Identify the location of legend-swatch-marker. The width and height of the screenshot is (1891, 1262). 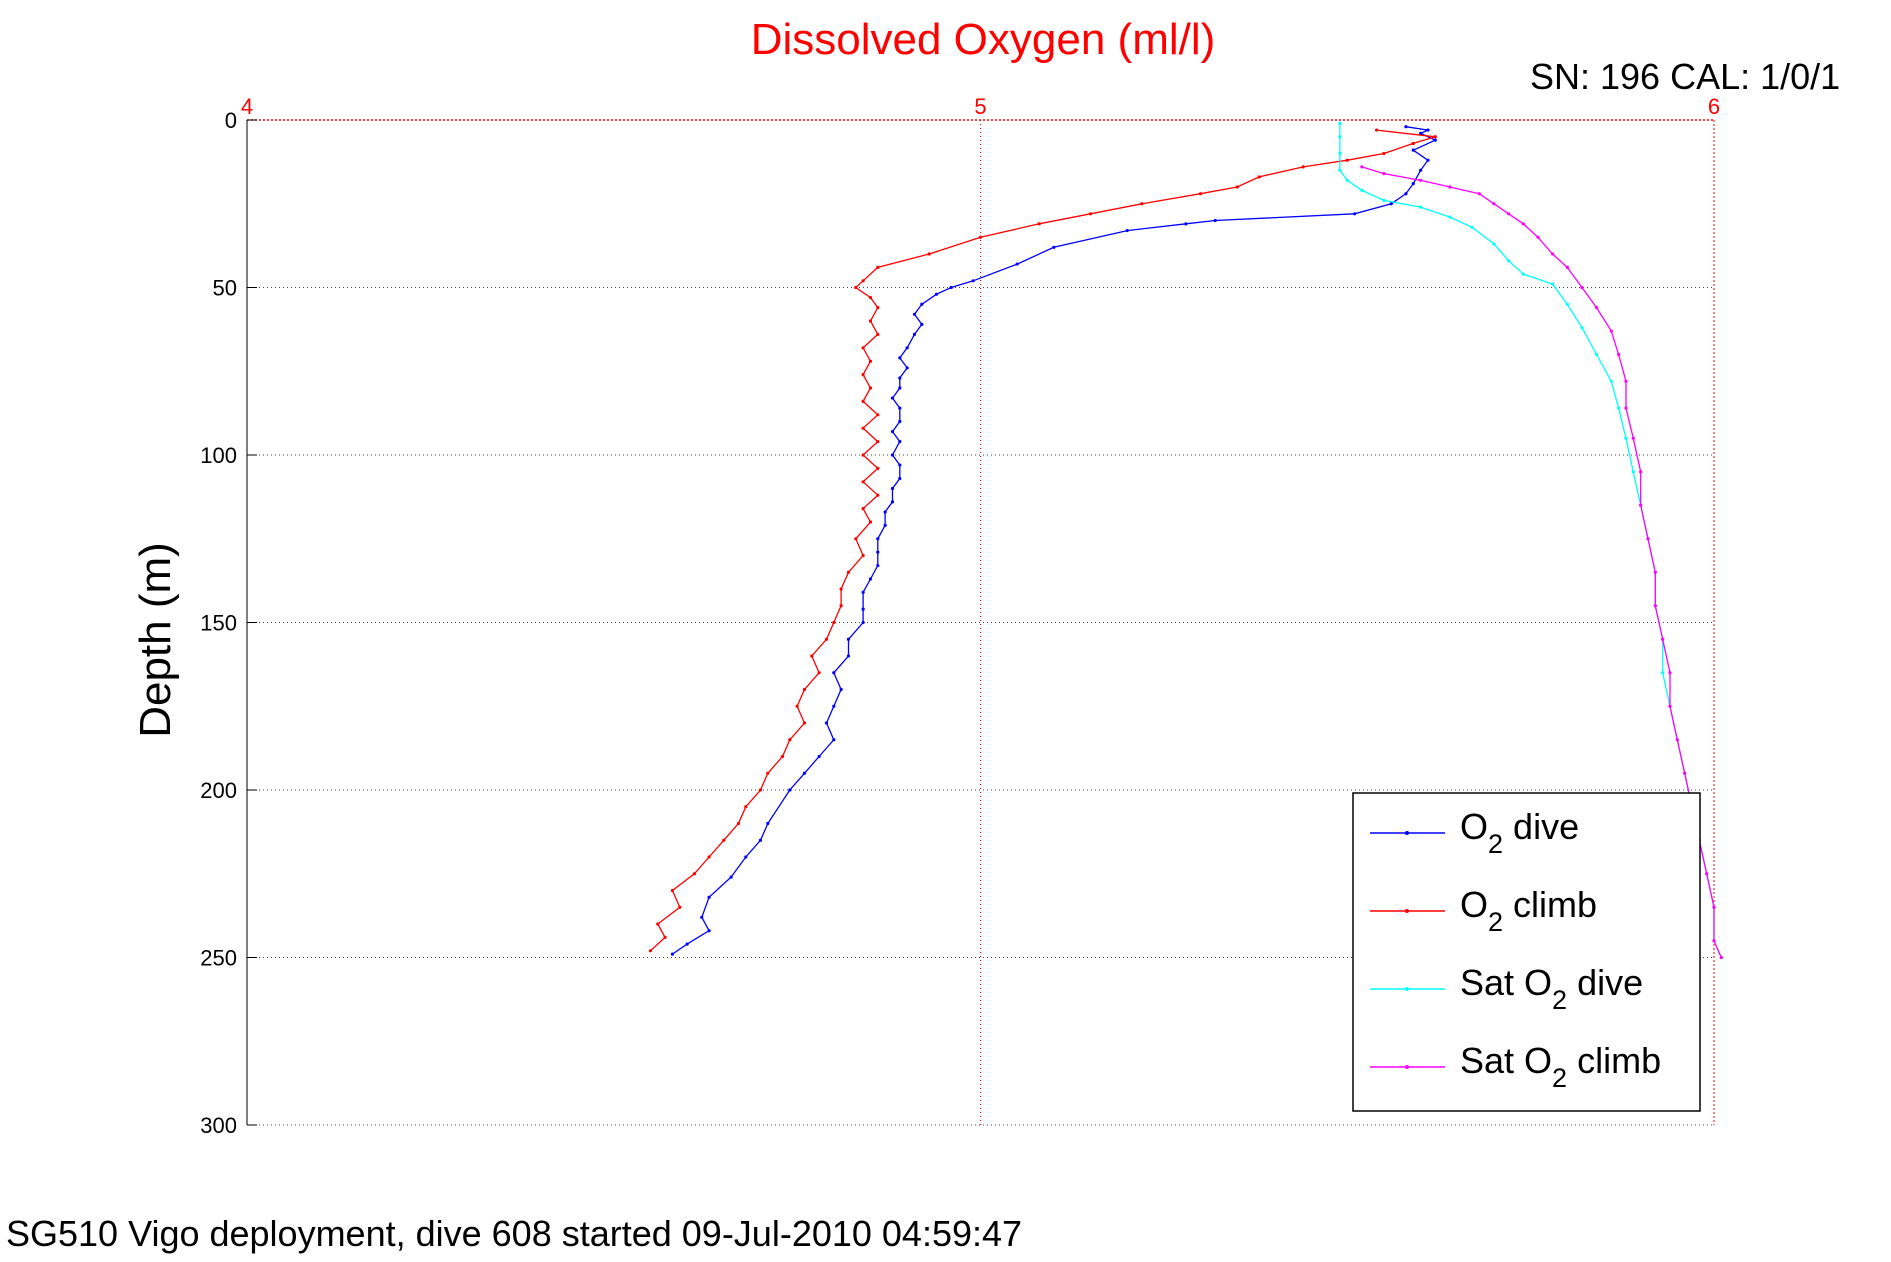
(1407, 833).